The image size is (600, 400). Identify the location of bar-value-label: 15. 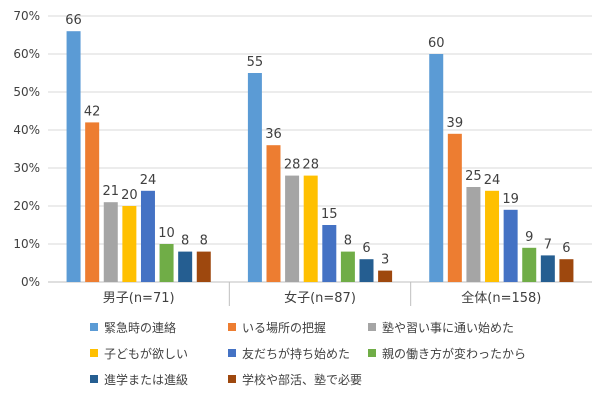
(329, 214).